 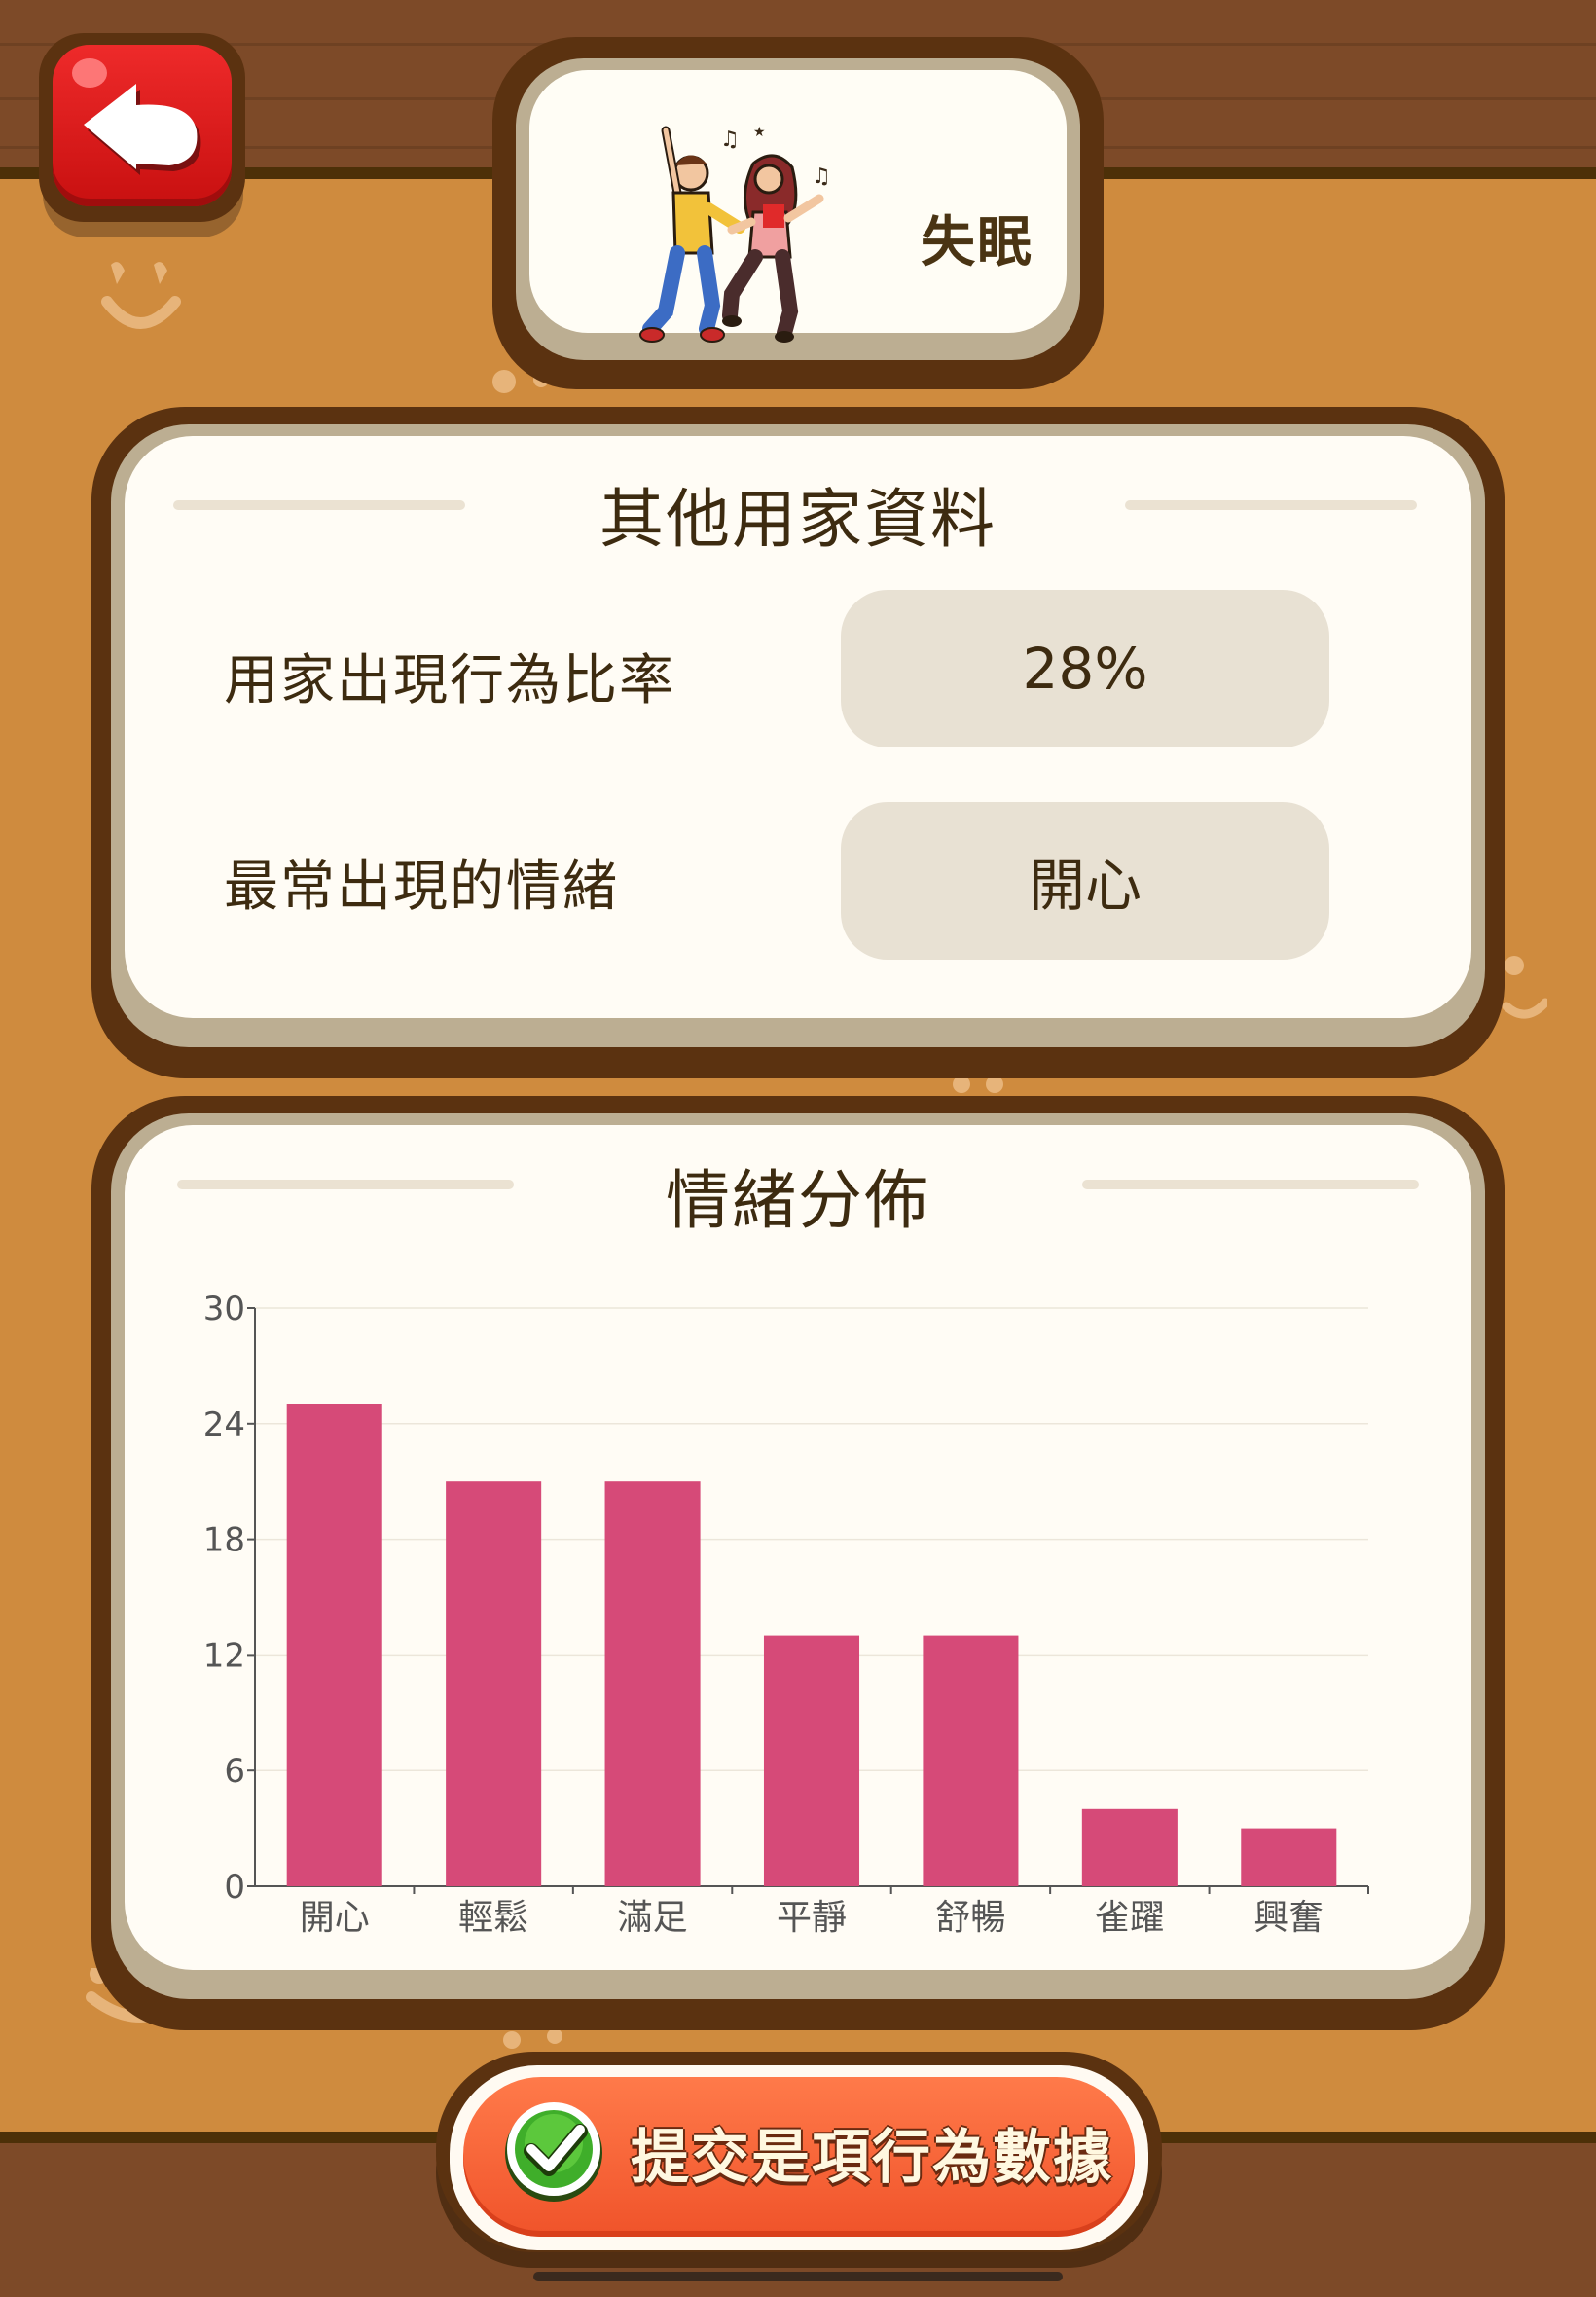 I want to click on y-tick-label: 0, so click(x=234, y=1887).